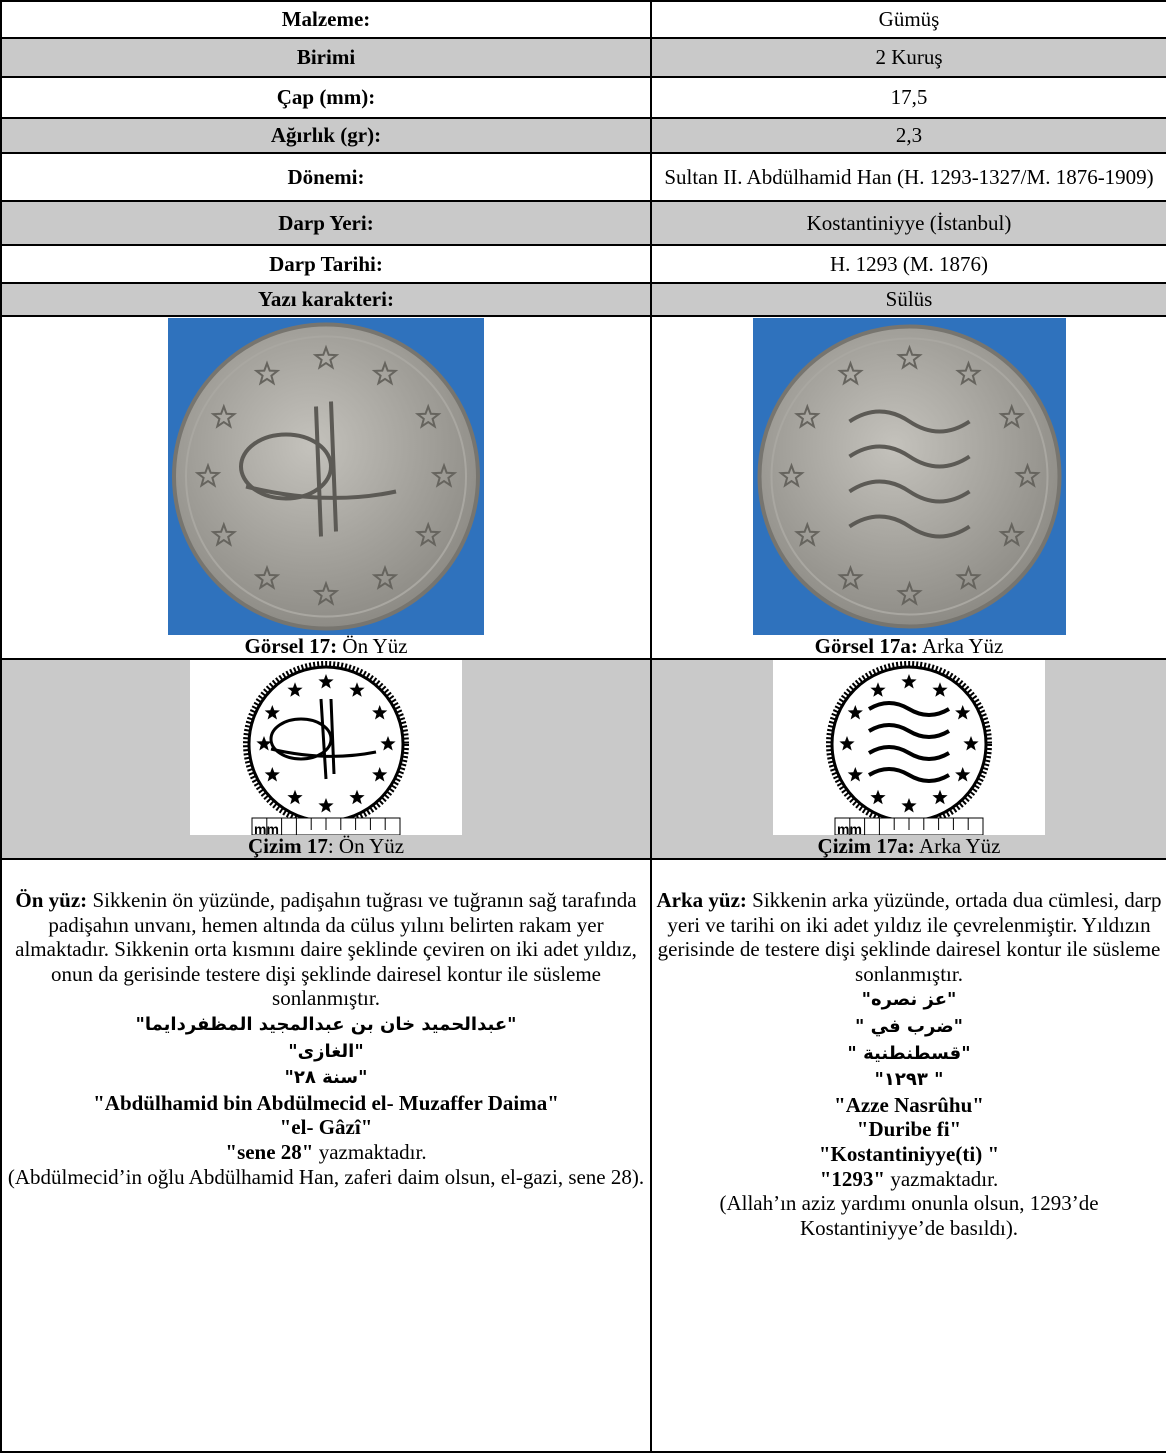 This screenshot has height=1453, width=1166. I want to click on row-value: 17,5, so click(908, 97).